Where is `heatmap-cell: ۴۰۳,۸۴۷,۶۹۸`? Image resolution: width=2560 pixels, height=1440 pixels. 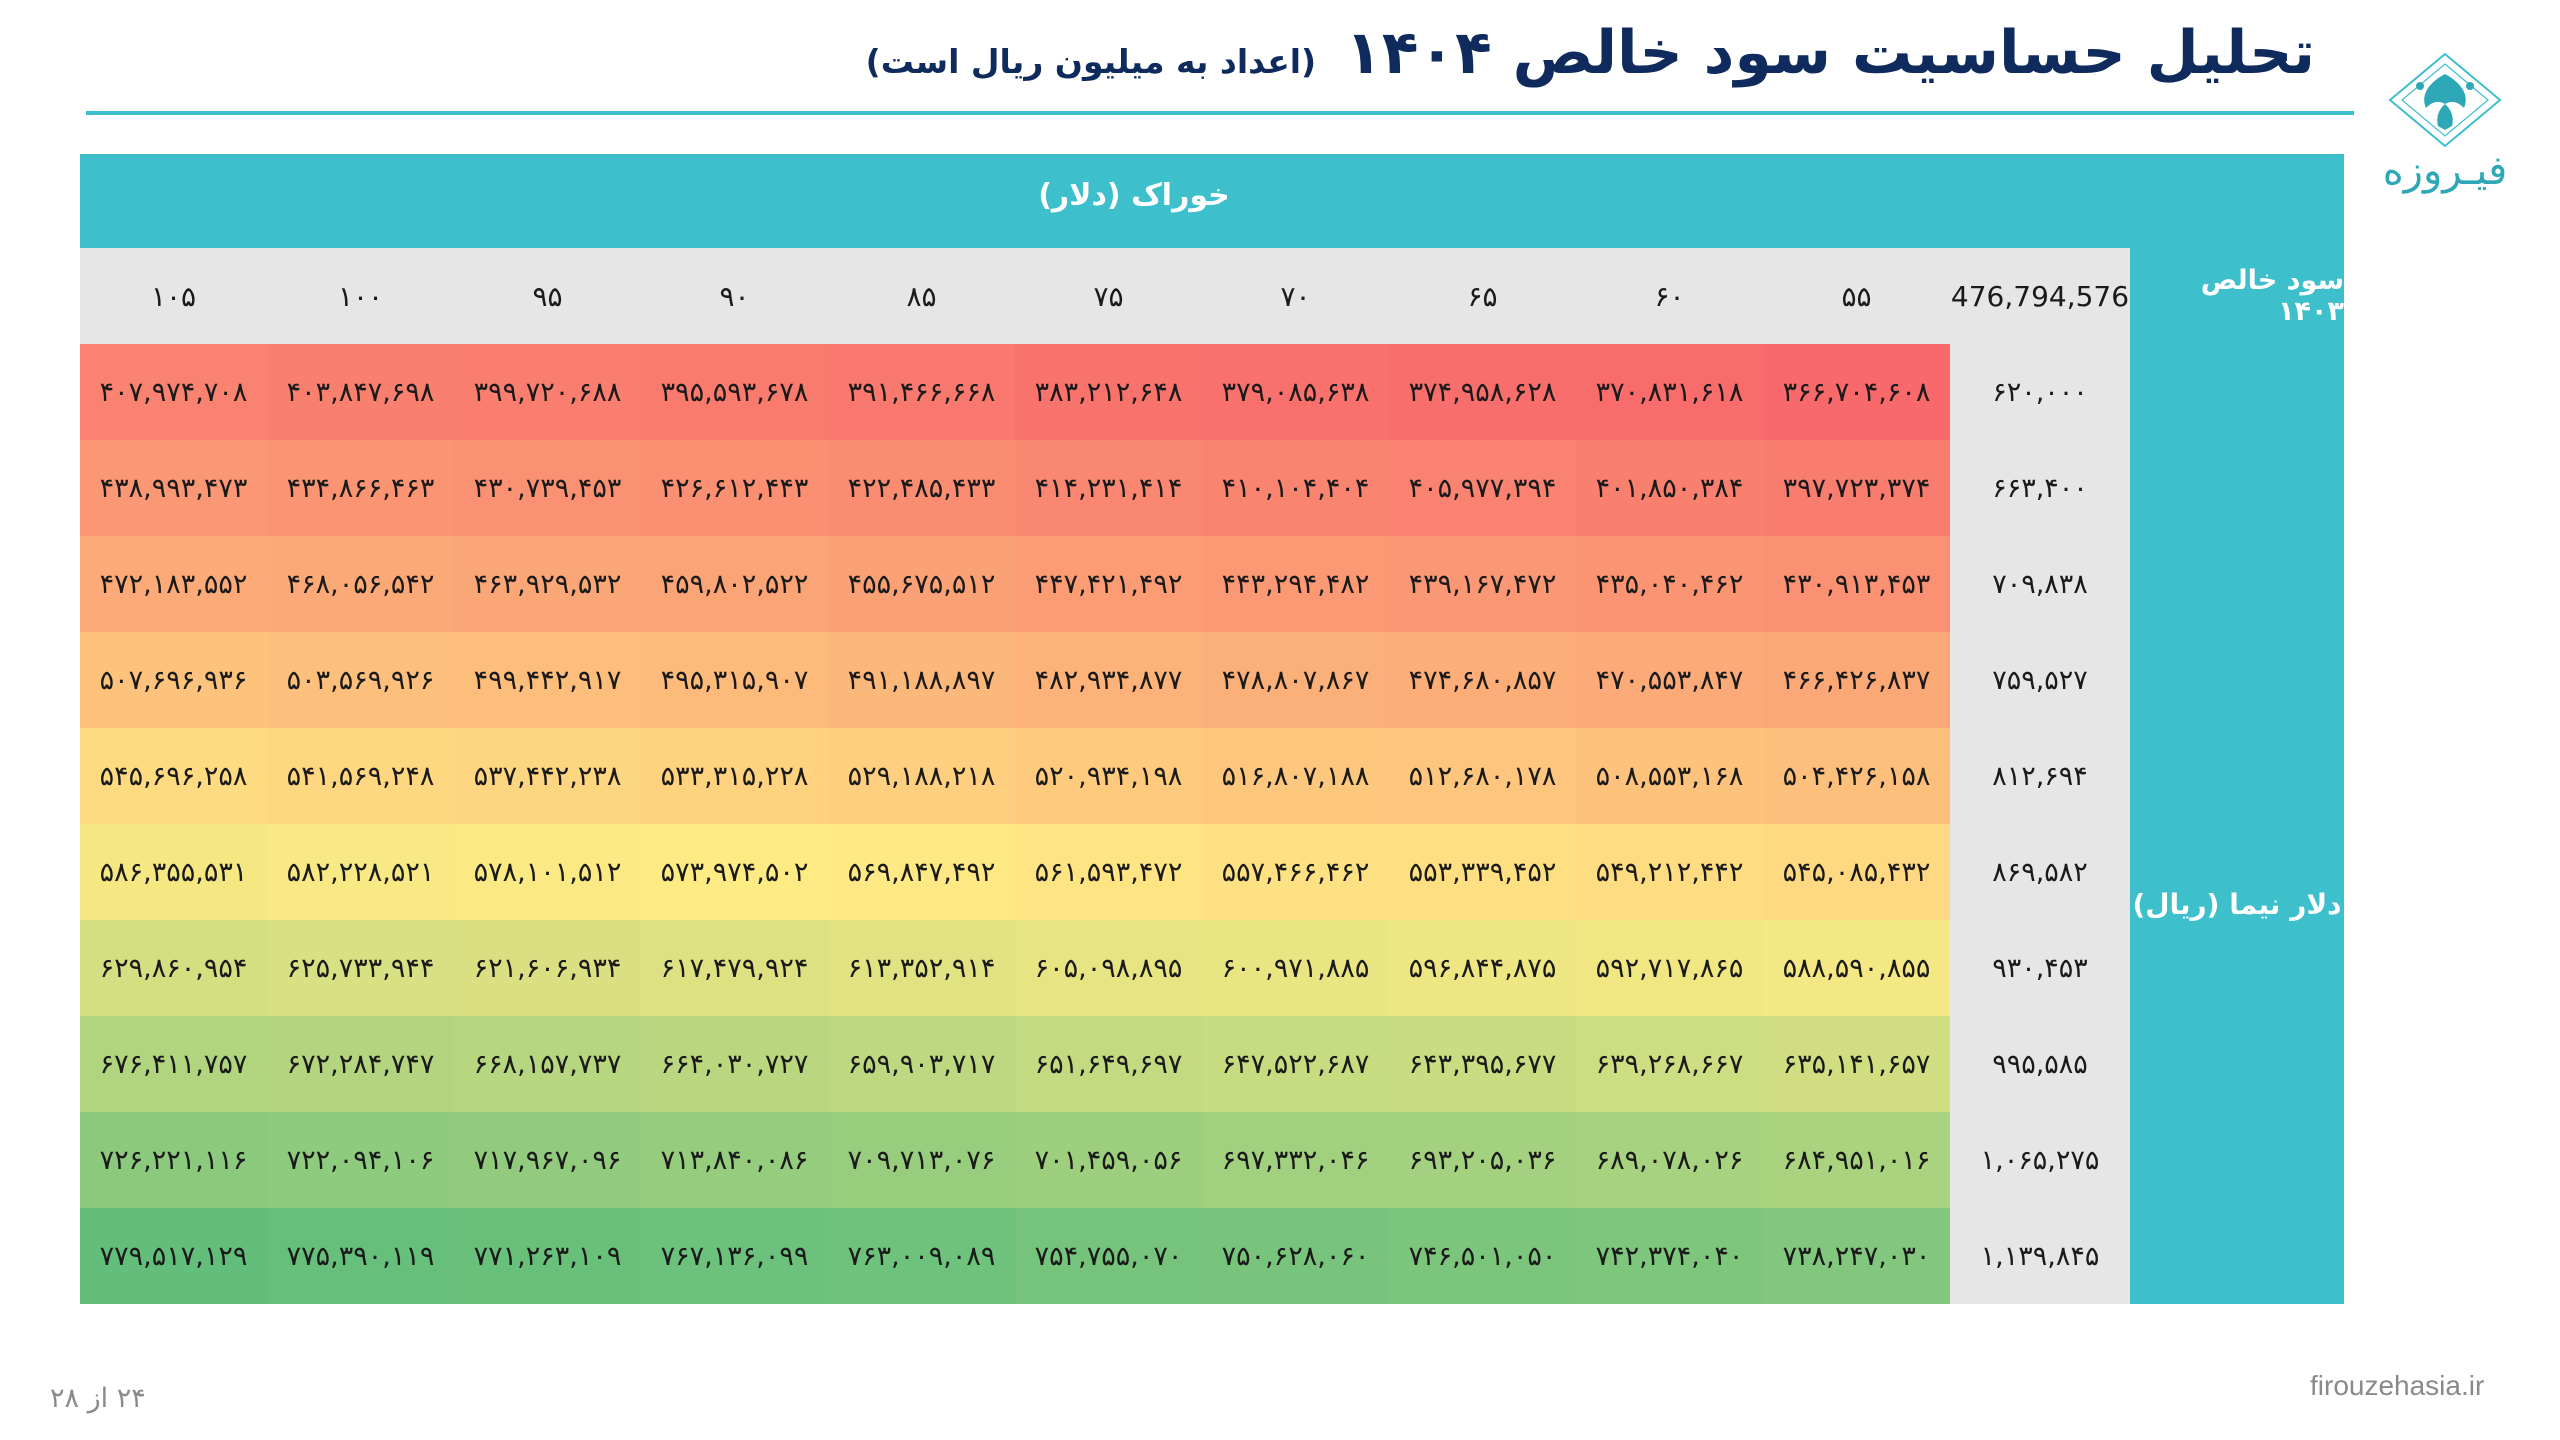
heatmap-cell: ۴۰۳,۸۴۷,۶۹۸ is located at coordinates (360, 392).